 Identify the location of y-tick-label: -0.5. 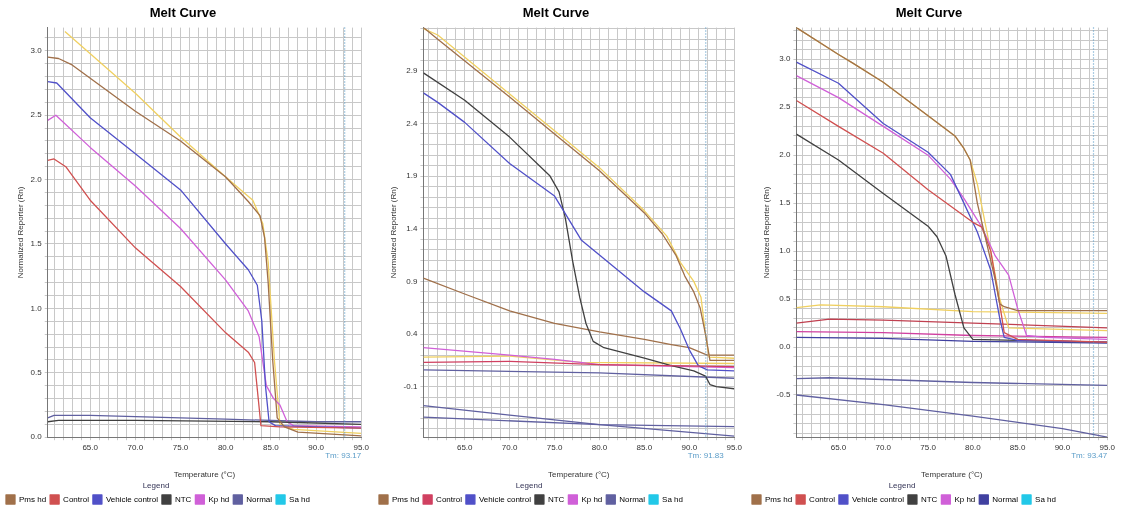
(783, 395).